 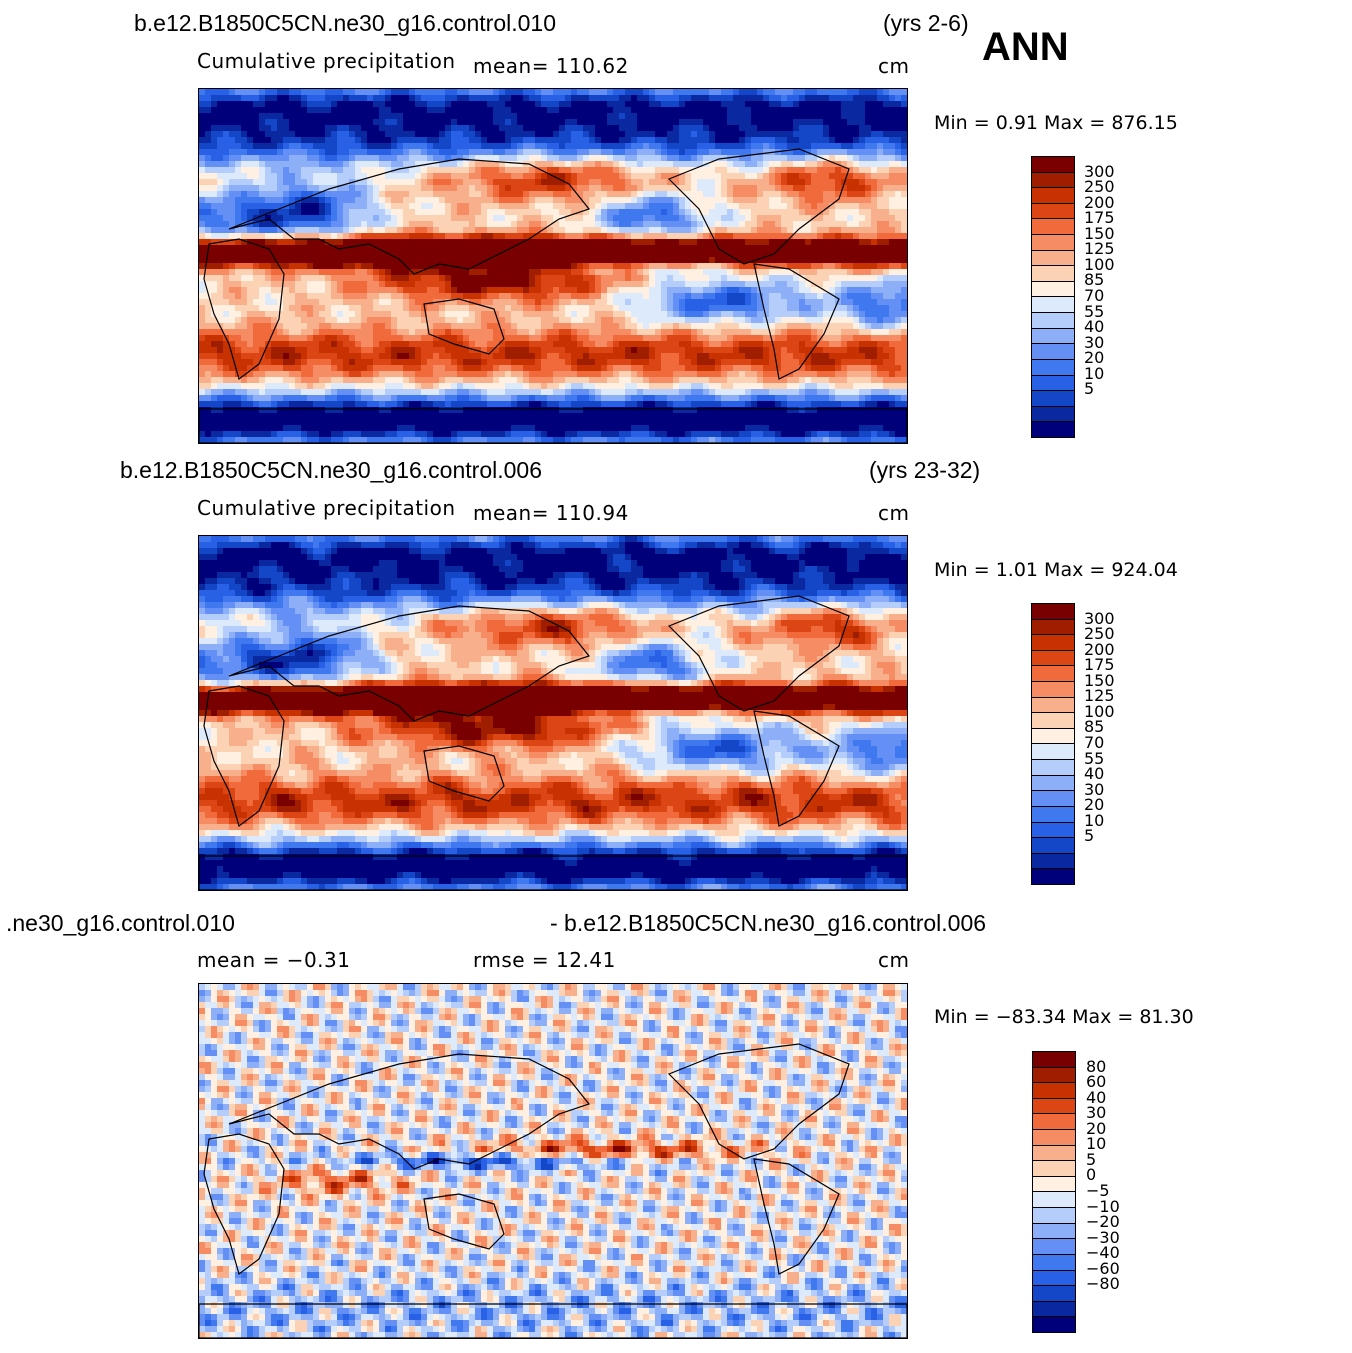 I want to click on panel2-mean: mean= 110.94, so click(x=551, y=513).